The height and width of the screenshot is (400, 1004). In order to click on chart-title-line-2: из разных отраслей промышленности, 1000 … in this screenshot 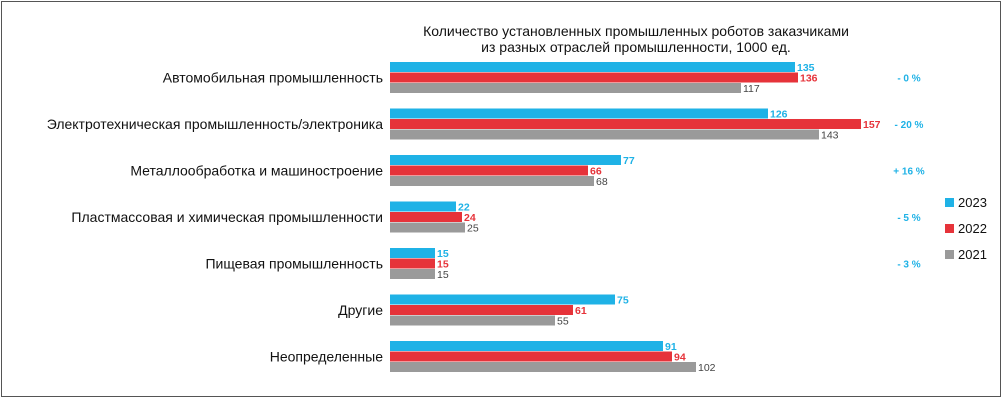, I will do `click(636, 47)`.